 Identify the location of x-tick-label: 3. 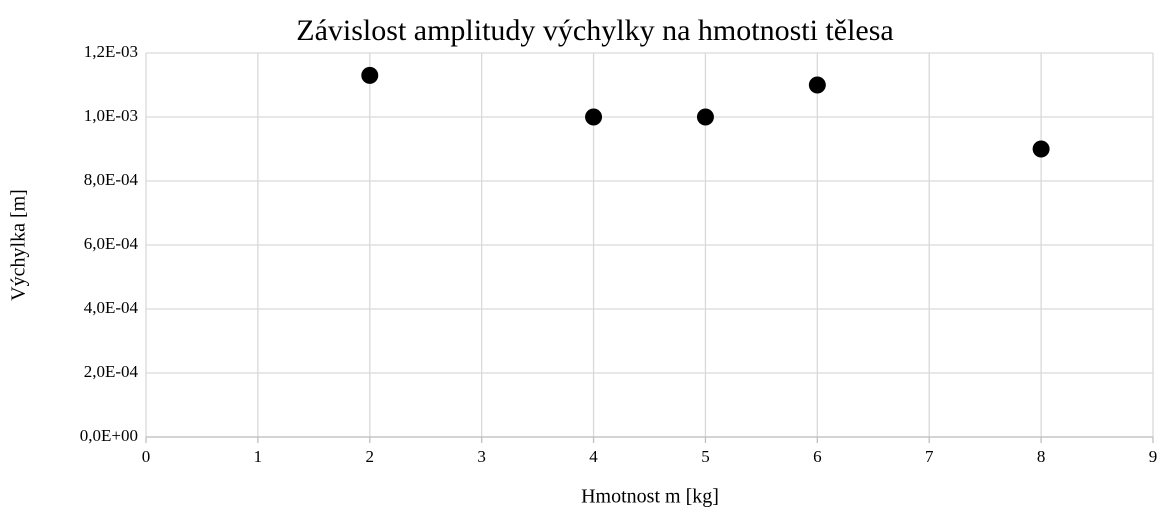
(481, 456).